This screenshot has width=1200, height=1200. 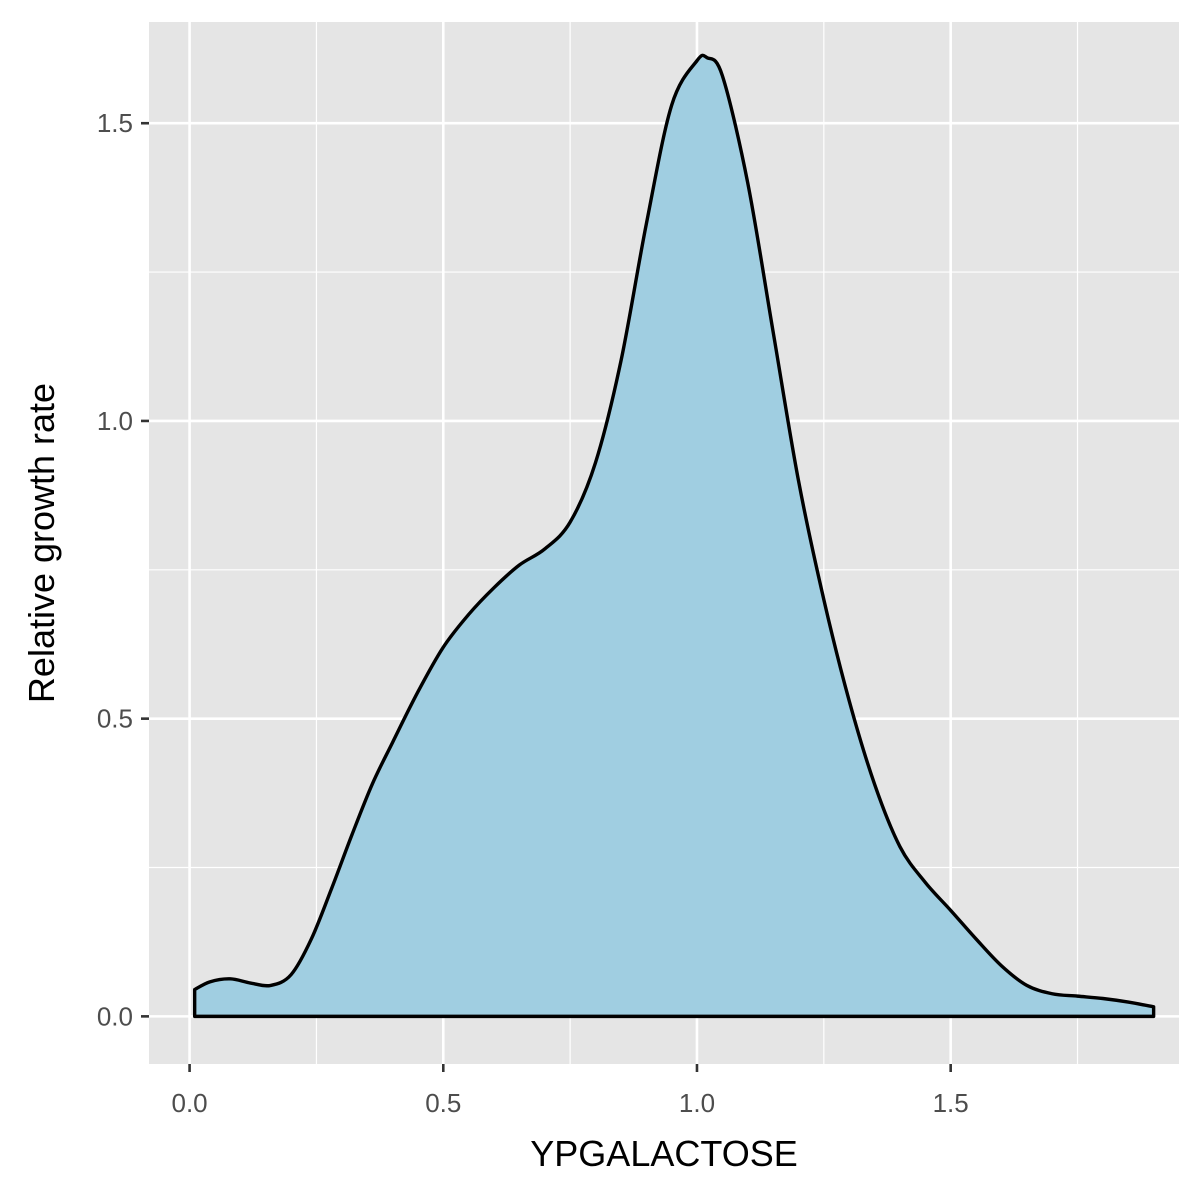 What do you see at coordinates (951, 1103) in the screenshot?
I see `x-tick-label: 1.5` at bounding box center [951, 1103].